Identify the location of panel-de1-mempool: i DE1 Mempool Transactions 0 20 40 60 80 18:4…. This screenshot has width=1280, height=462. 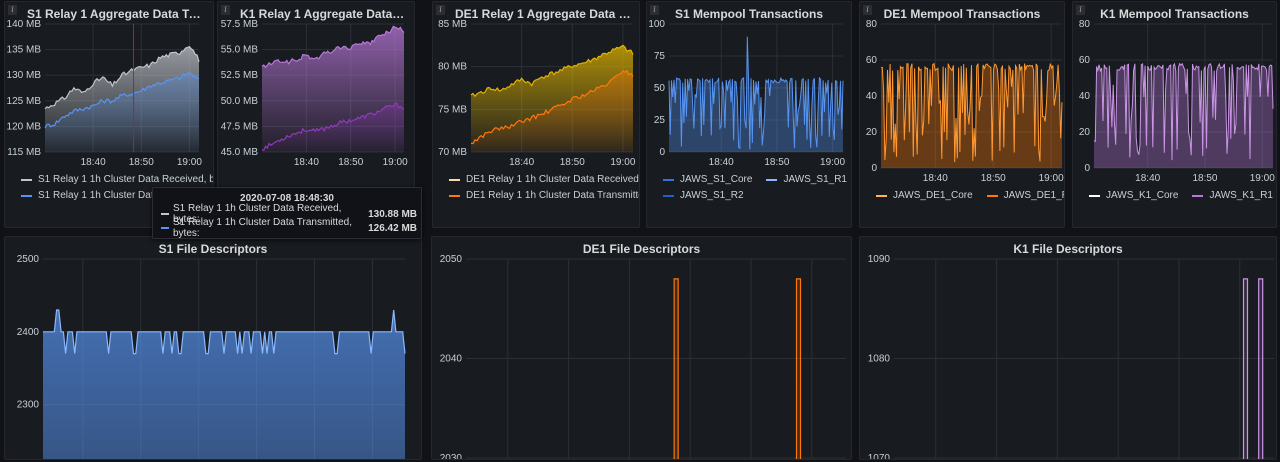
(962, 114).